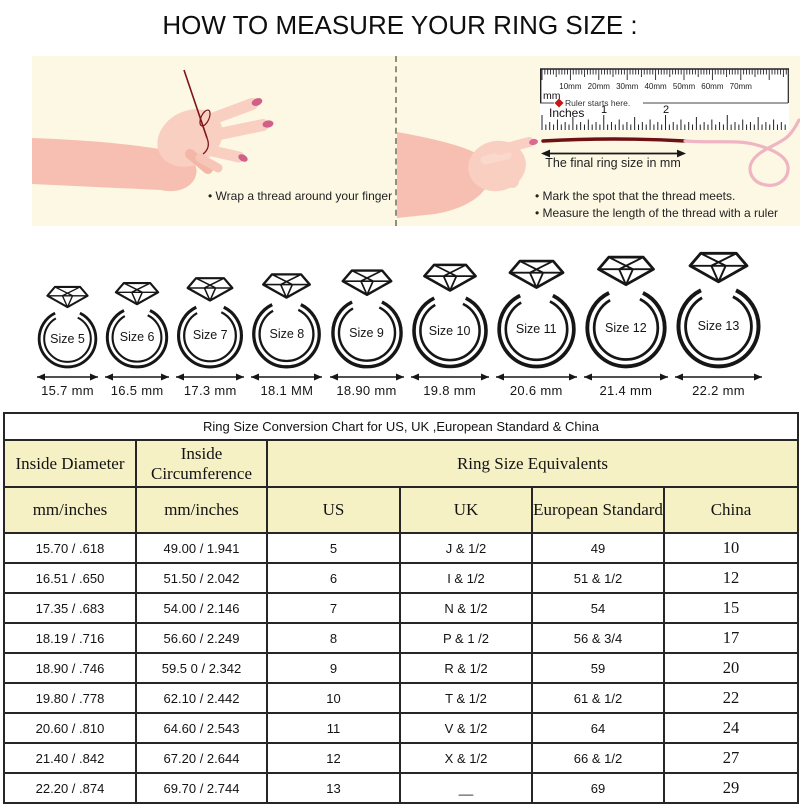  Describe the element at coordinates (137, 390) in the screenshot. I see `ring-diameter-value: 16.5 mm` at that location.